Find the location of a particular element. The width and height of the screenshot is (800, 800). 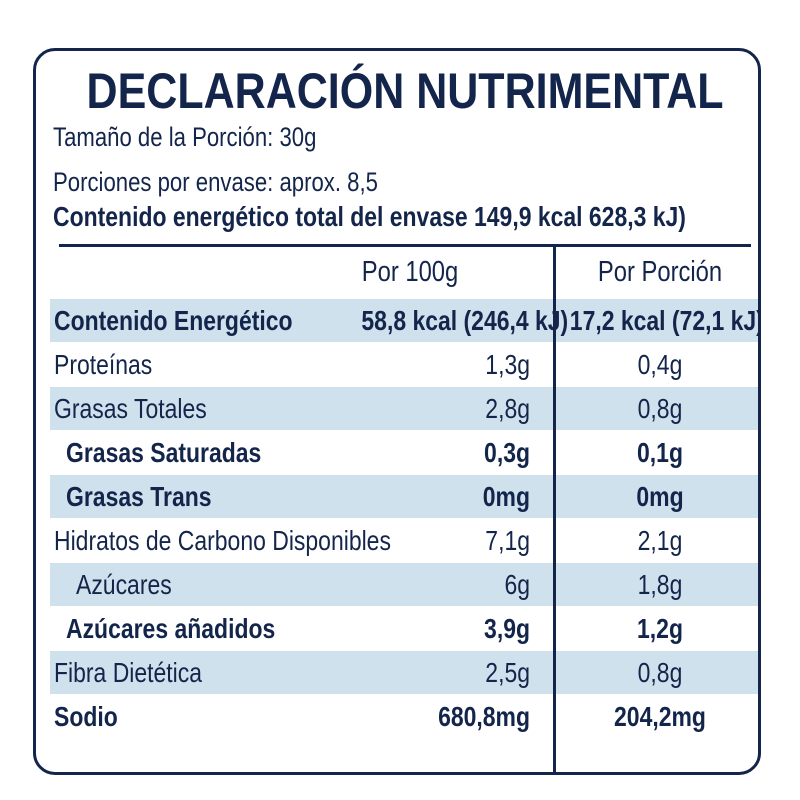

table-row-protein: Proteínas 1,3g 0,4g is located at coordinates (404, 364).